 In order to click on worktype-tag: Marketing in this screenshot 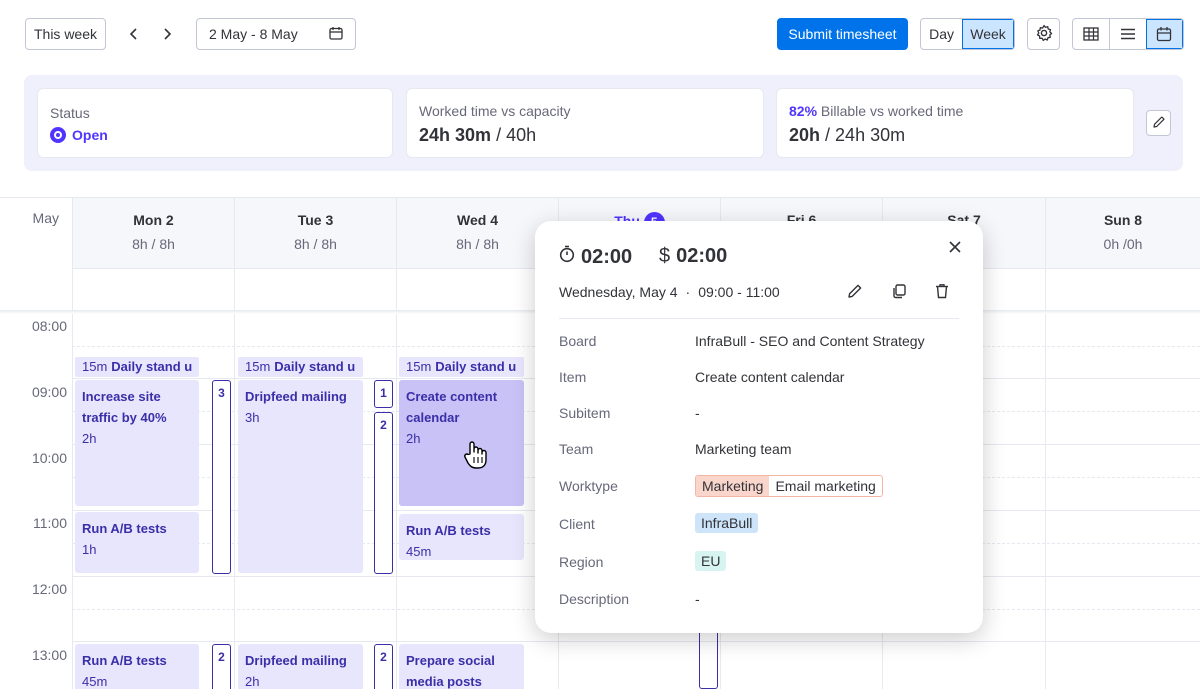, I will do `click(733, 486)`.